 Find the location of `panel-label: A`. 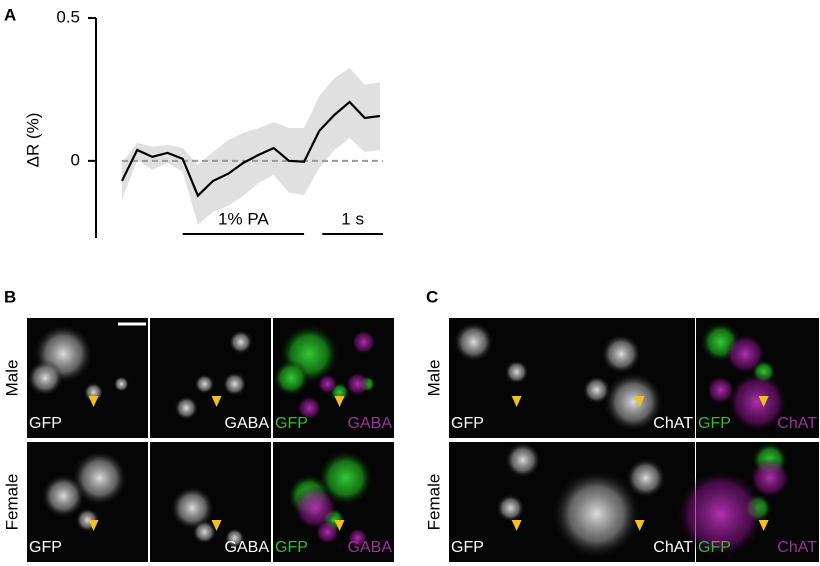

panel-label: A is located at coordinates (10, 14).